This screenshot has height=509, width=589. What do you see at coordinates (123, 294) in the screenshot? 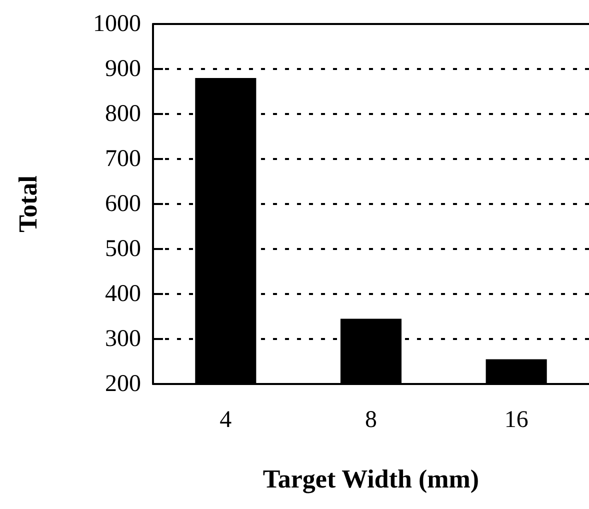
I see `y-tick-label: 400` at bounding box center [123, 294].